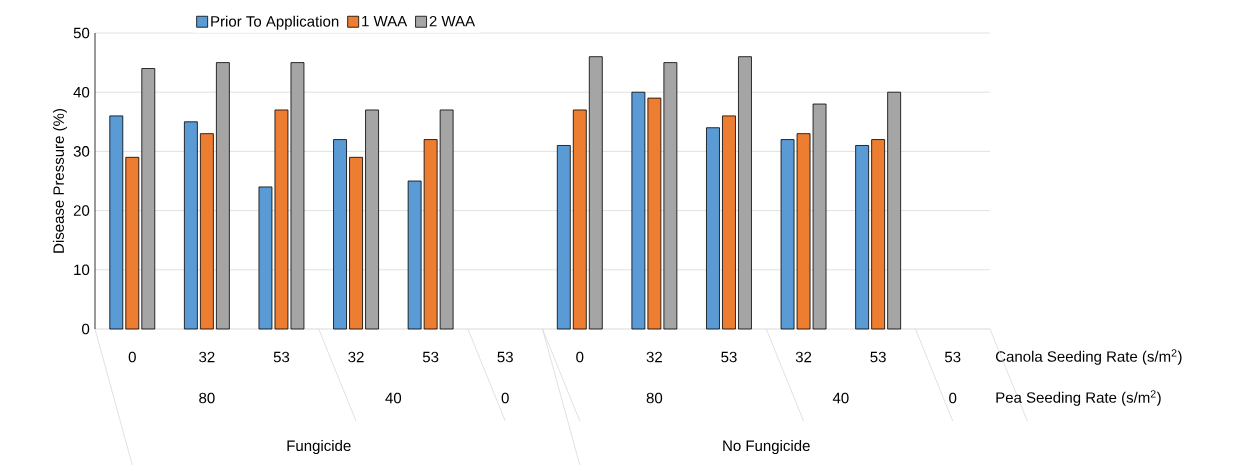 Image resolution: width=1244 pixels, height=465 pixels. Describe the element at coordinates (81, 33) in the screenshot. I see `y-tick-label: 50` at that location.